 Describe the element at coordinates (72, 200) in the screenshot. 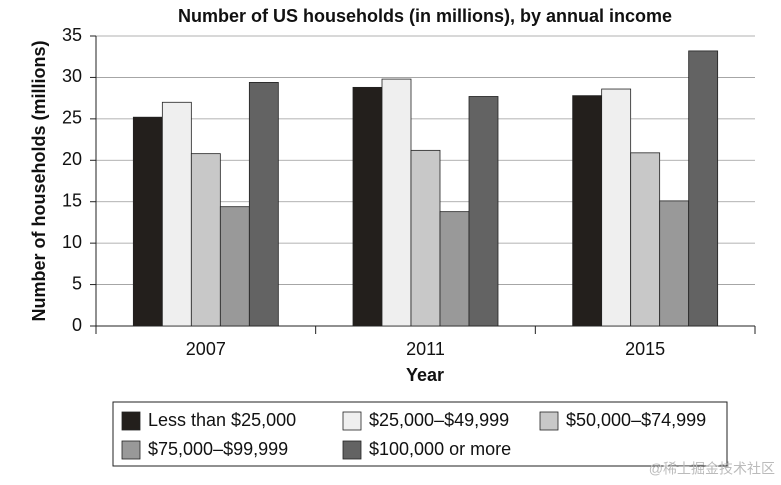

I see `y-tick-label: 15` at that location.